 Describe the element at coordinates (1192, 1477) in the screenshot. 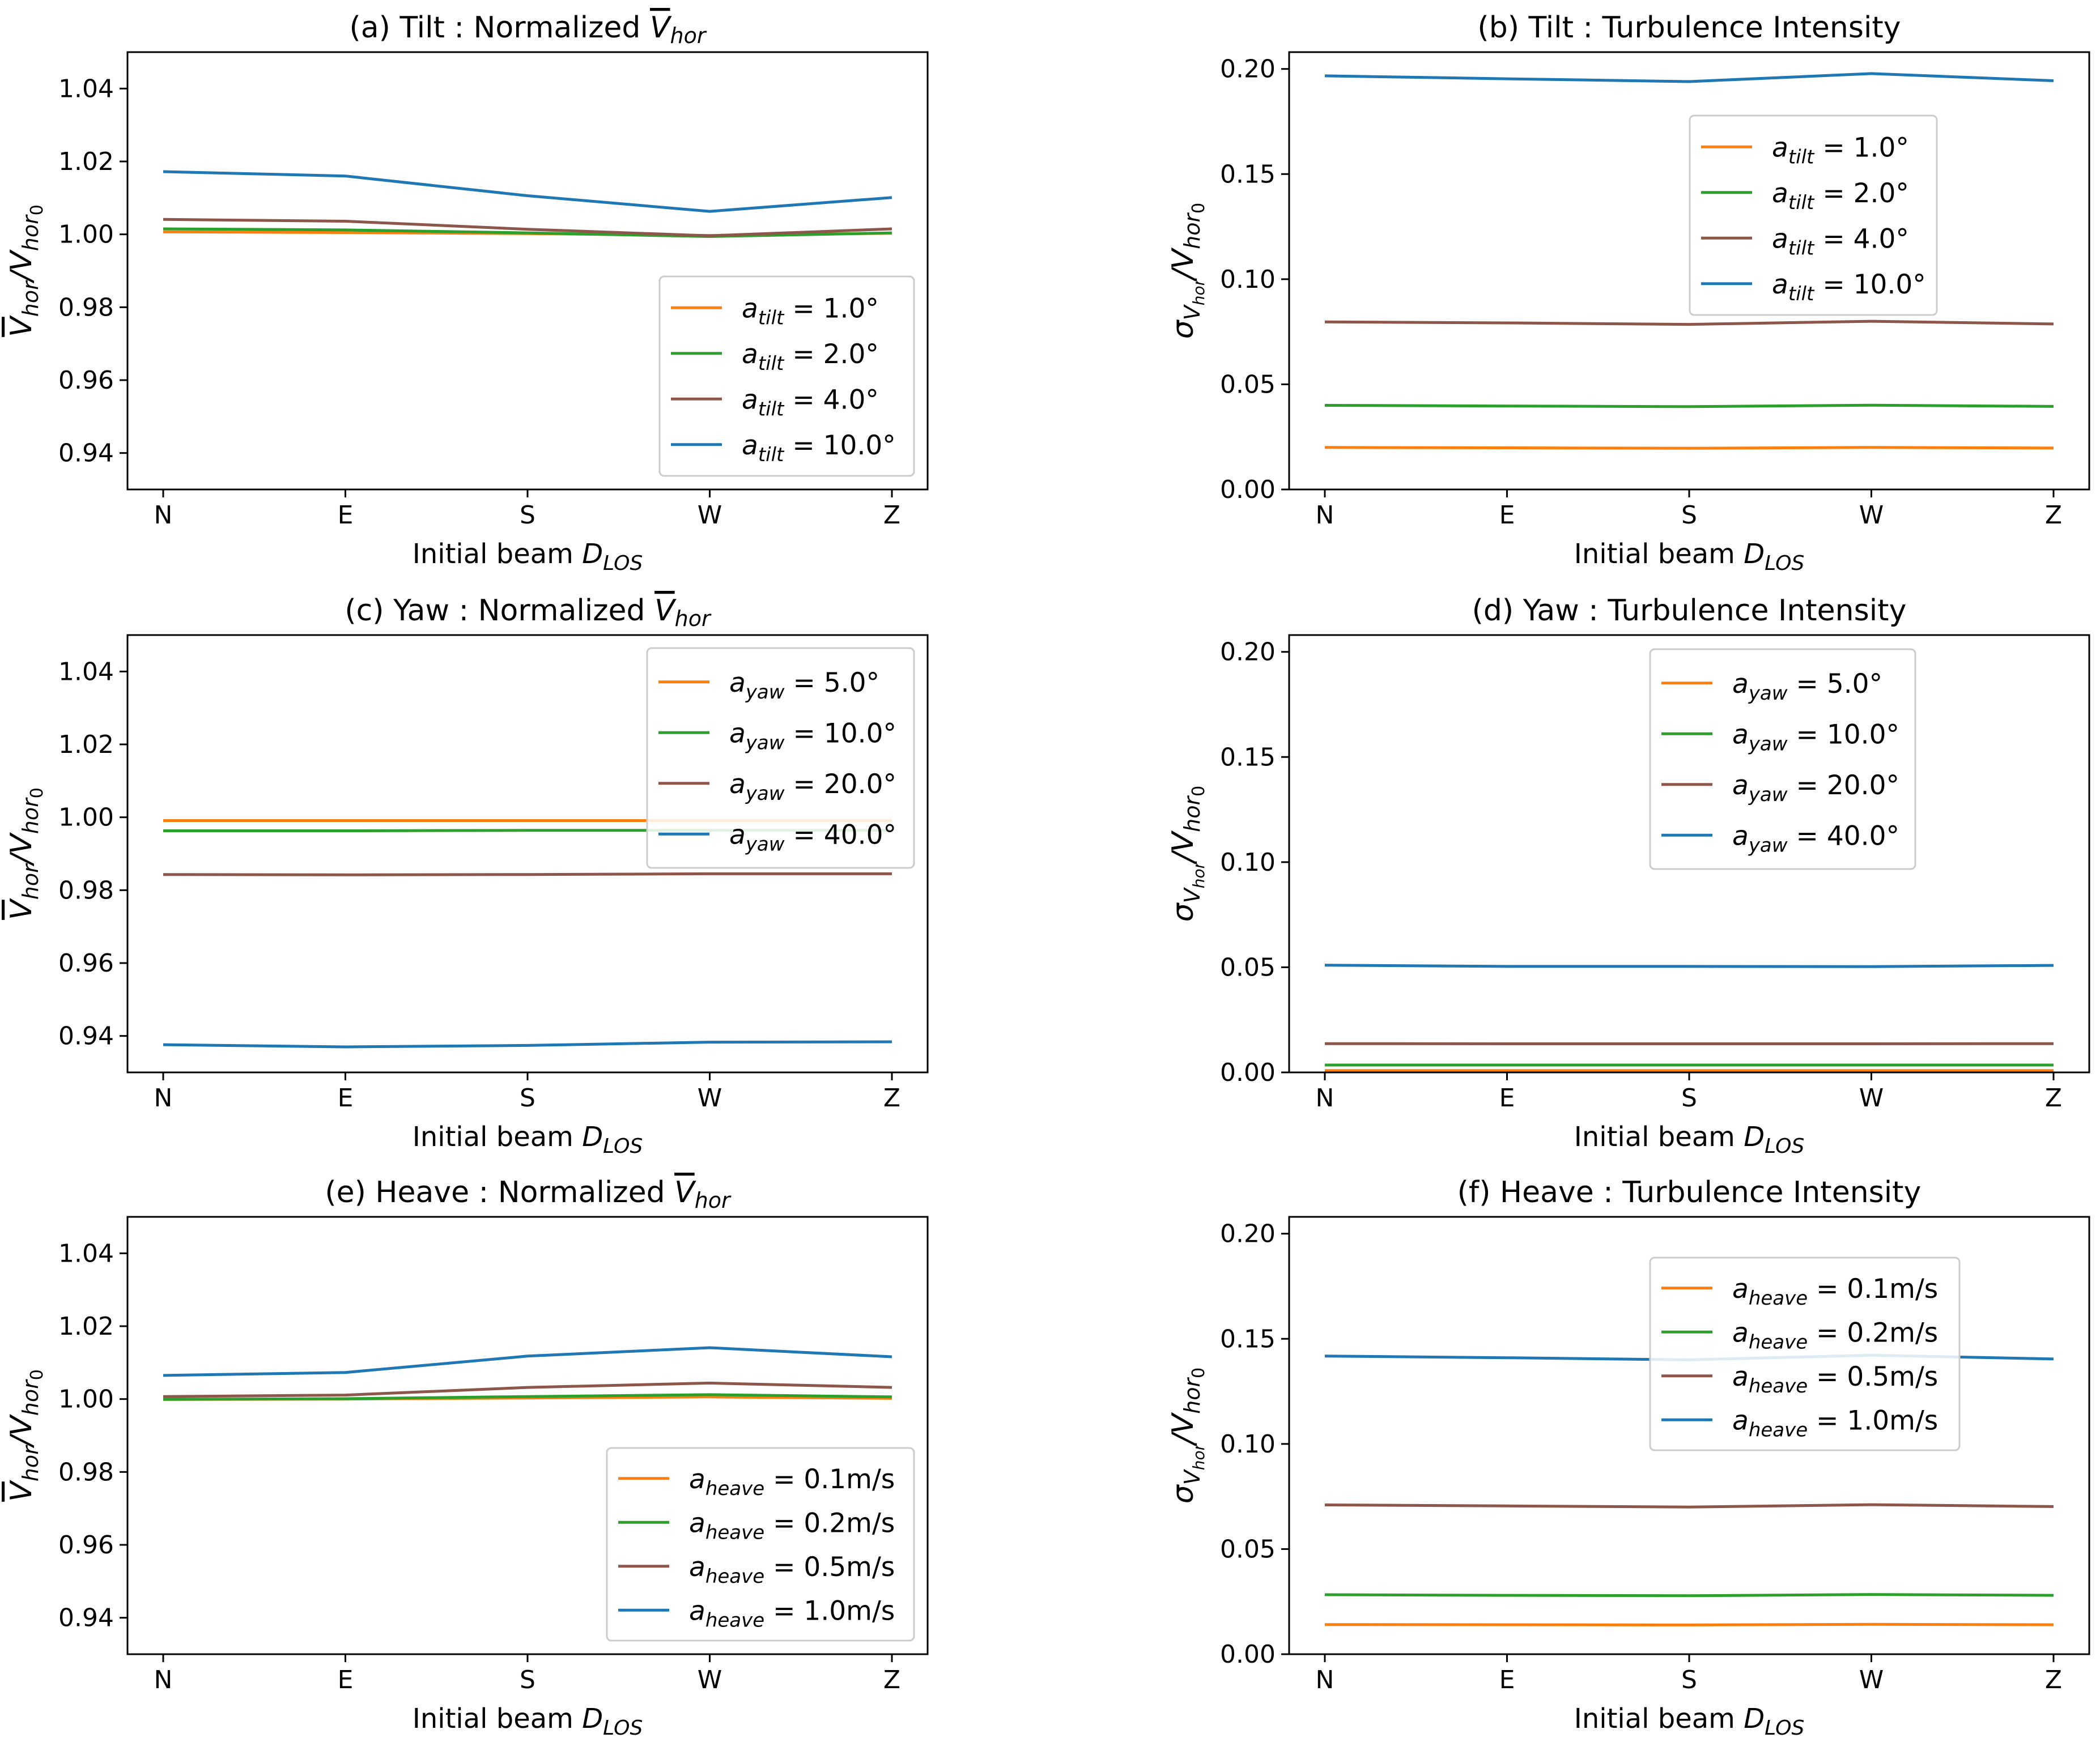

I see `ylab-sub: V` at that location.